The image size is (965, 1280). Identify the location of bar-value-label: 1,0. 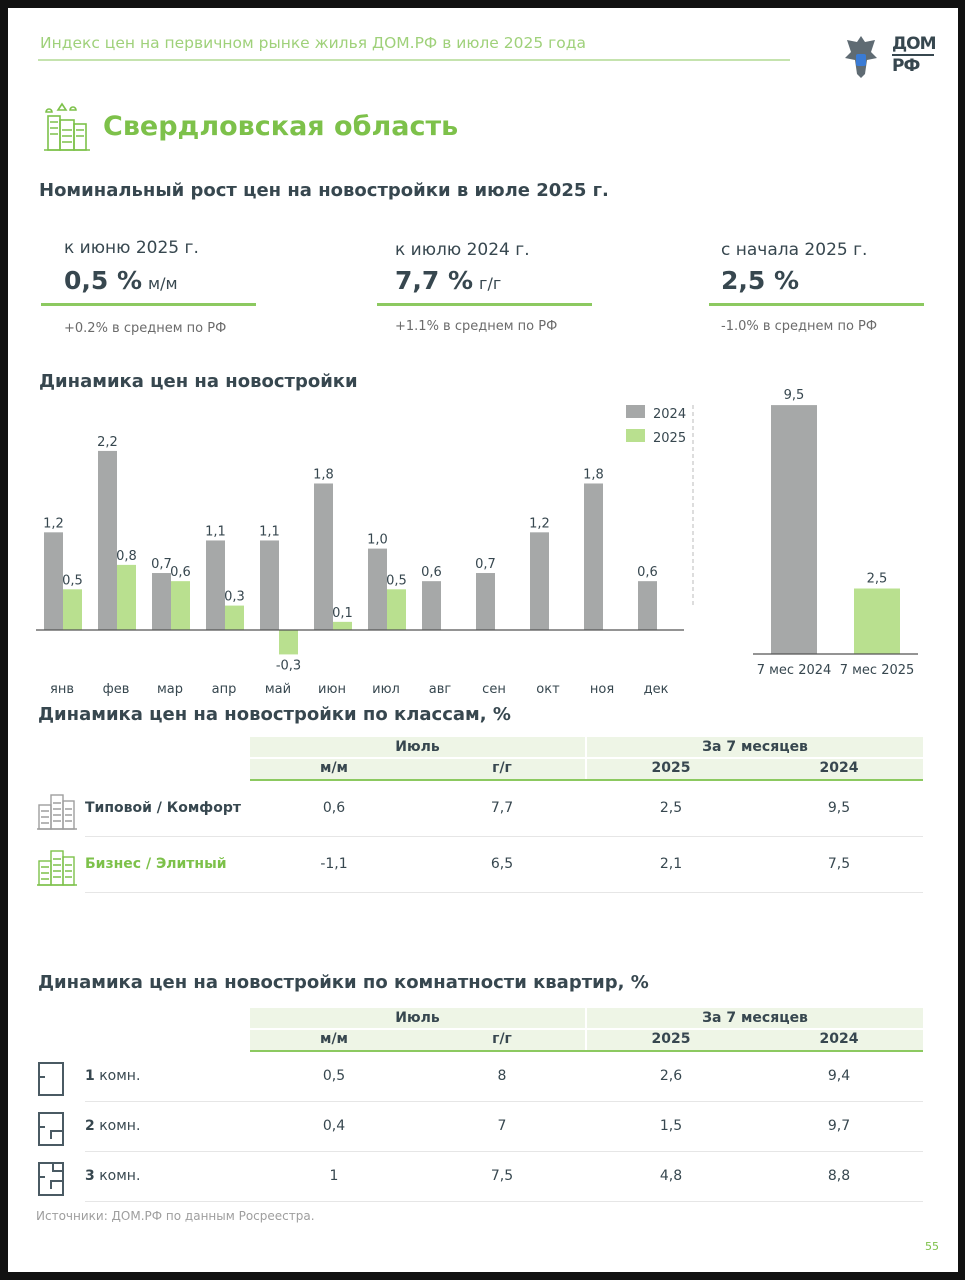
(377, 540).